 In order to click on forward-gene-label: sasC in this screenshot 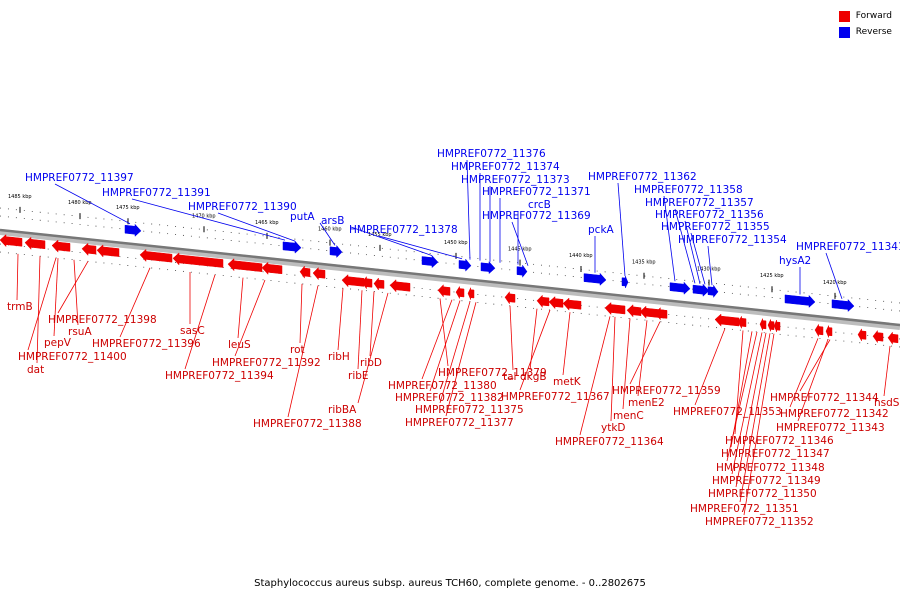, I will do `click(192, 331)`.